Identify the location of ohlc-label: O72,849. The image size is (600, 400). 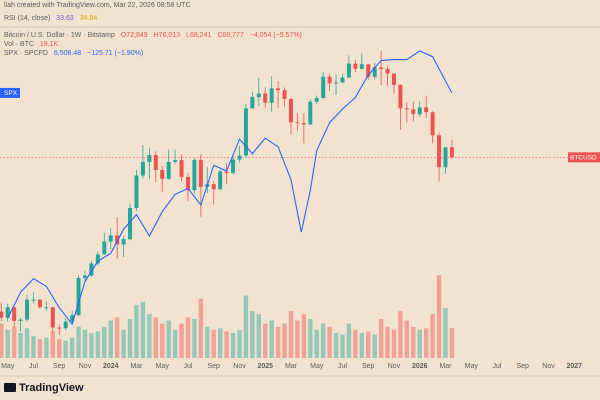
(134, 35).